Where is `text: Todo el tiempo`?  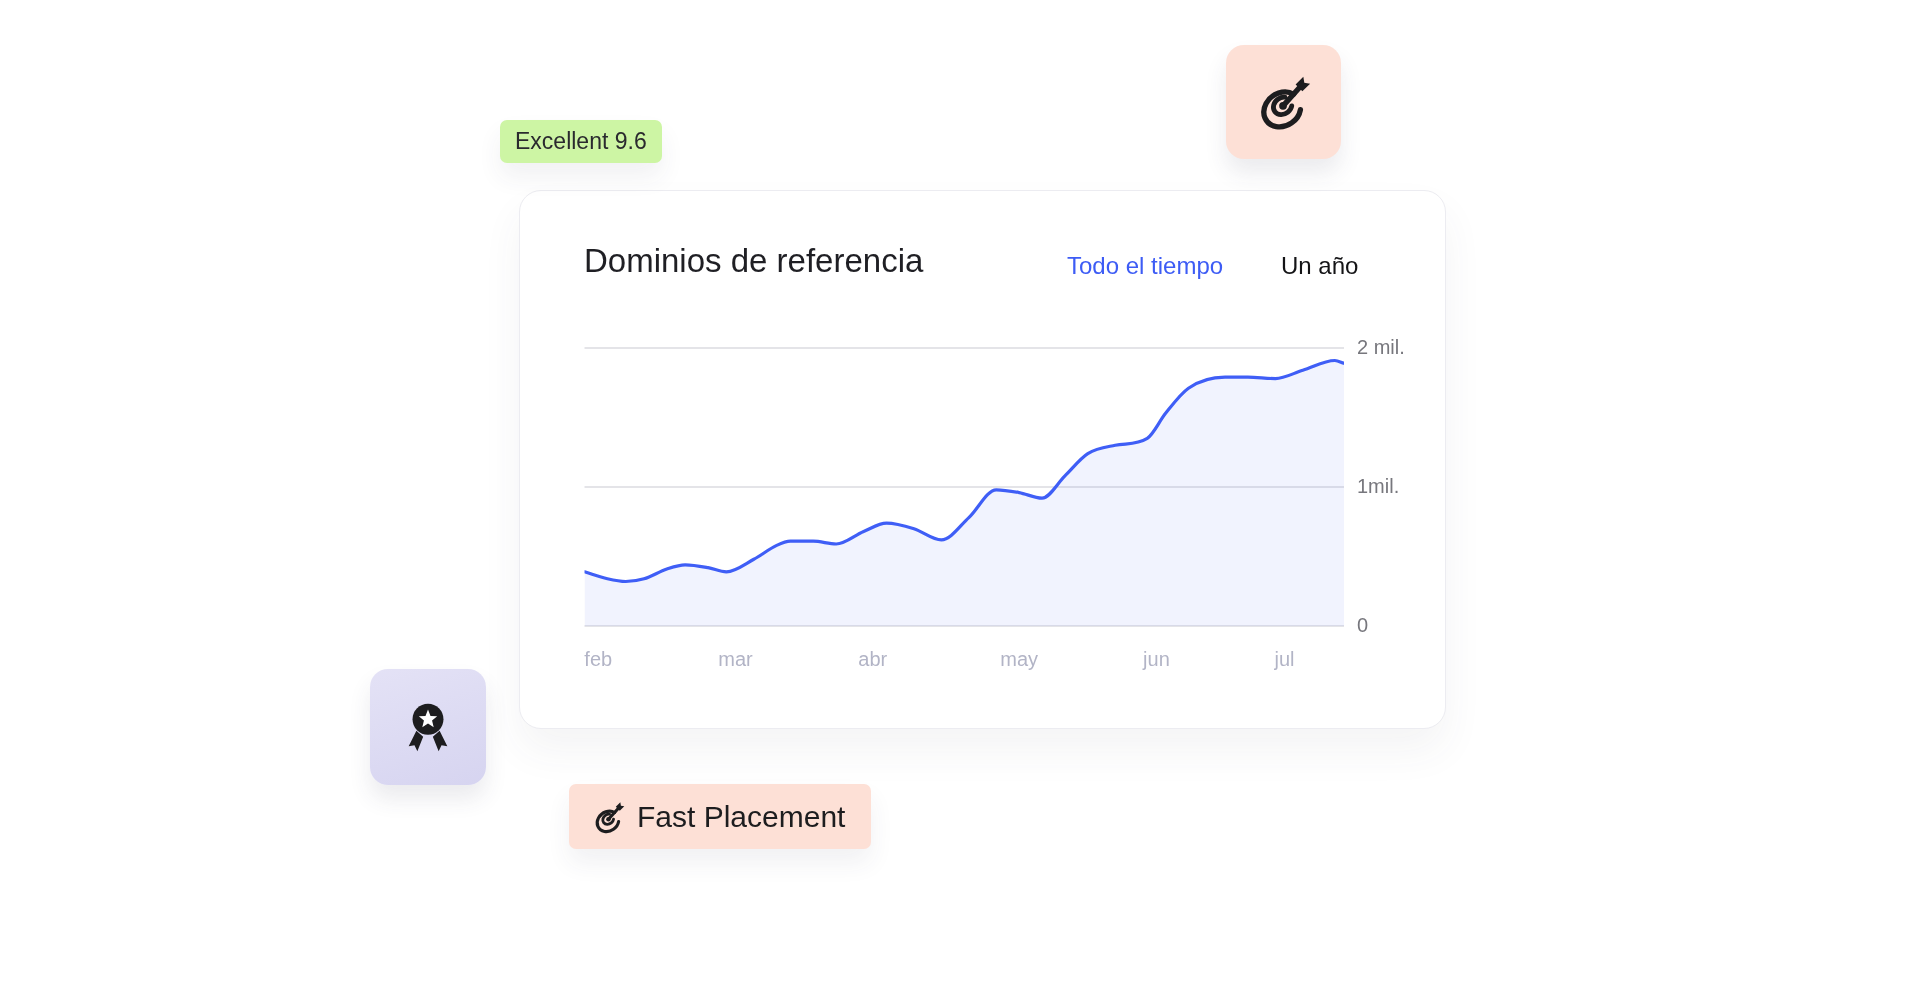 text: Todo el tiempo is located at coordinates (1145, 266).